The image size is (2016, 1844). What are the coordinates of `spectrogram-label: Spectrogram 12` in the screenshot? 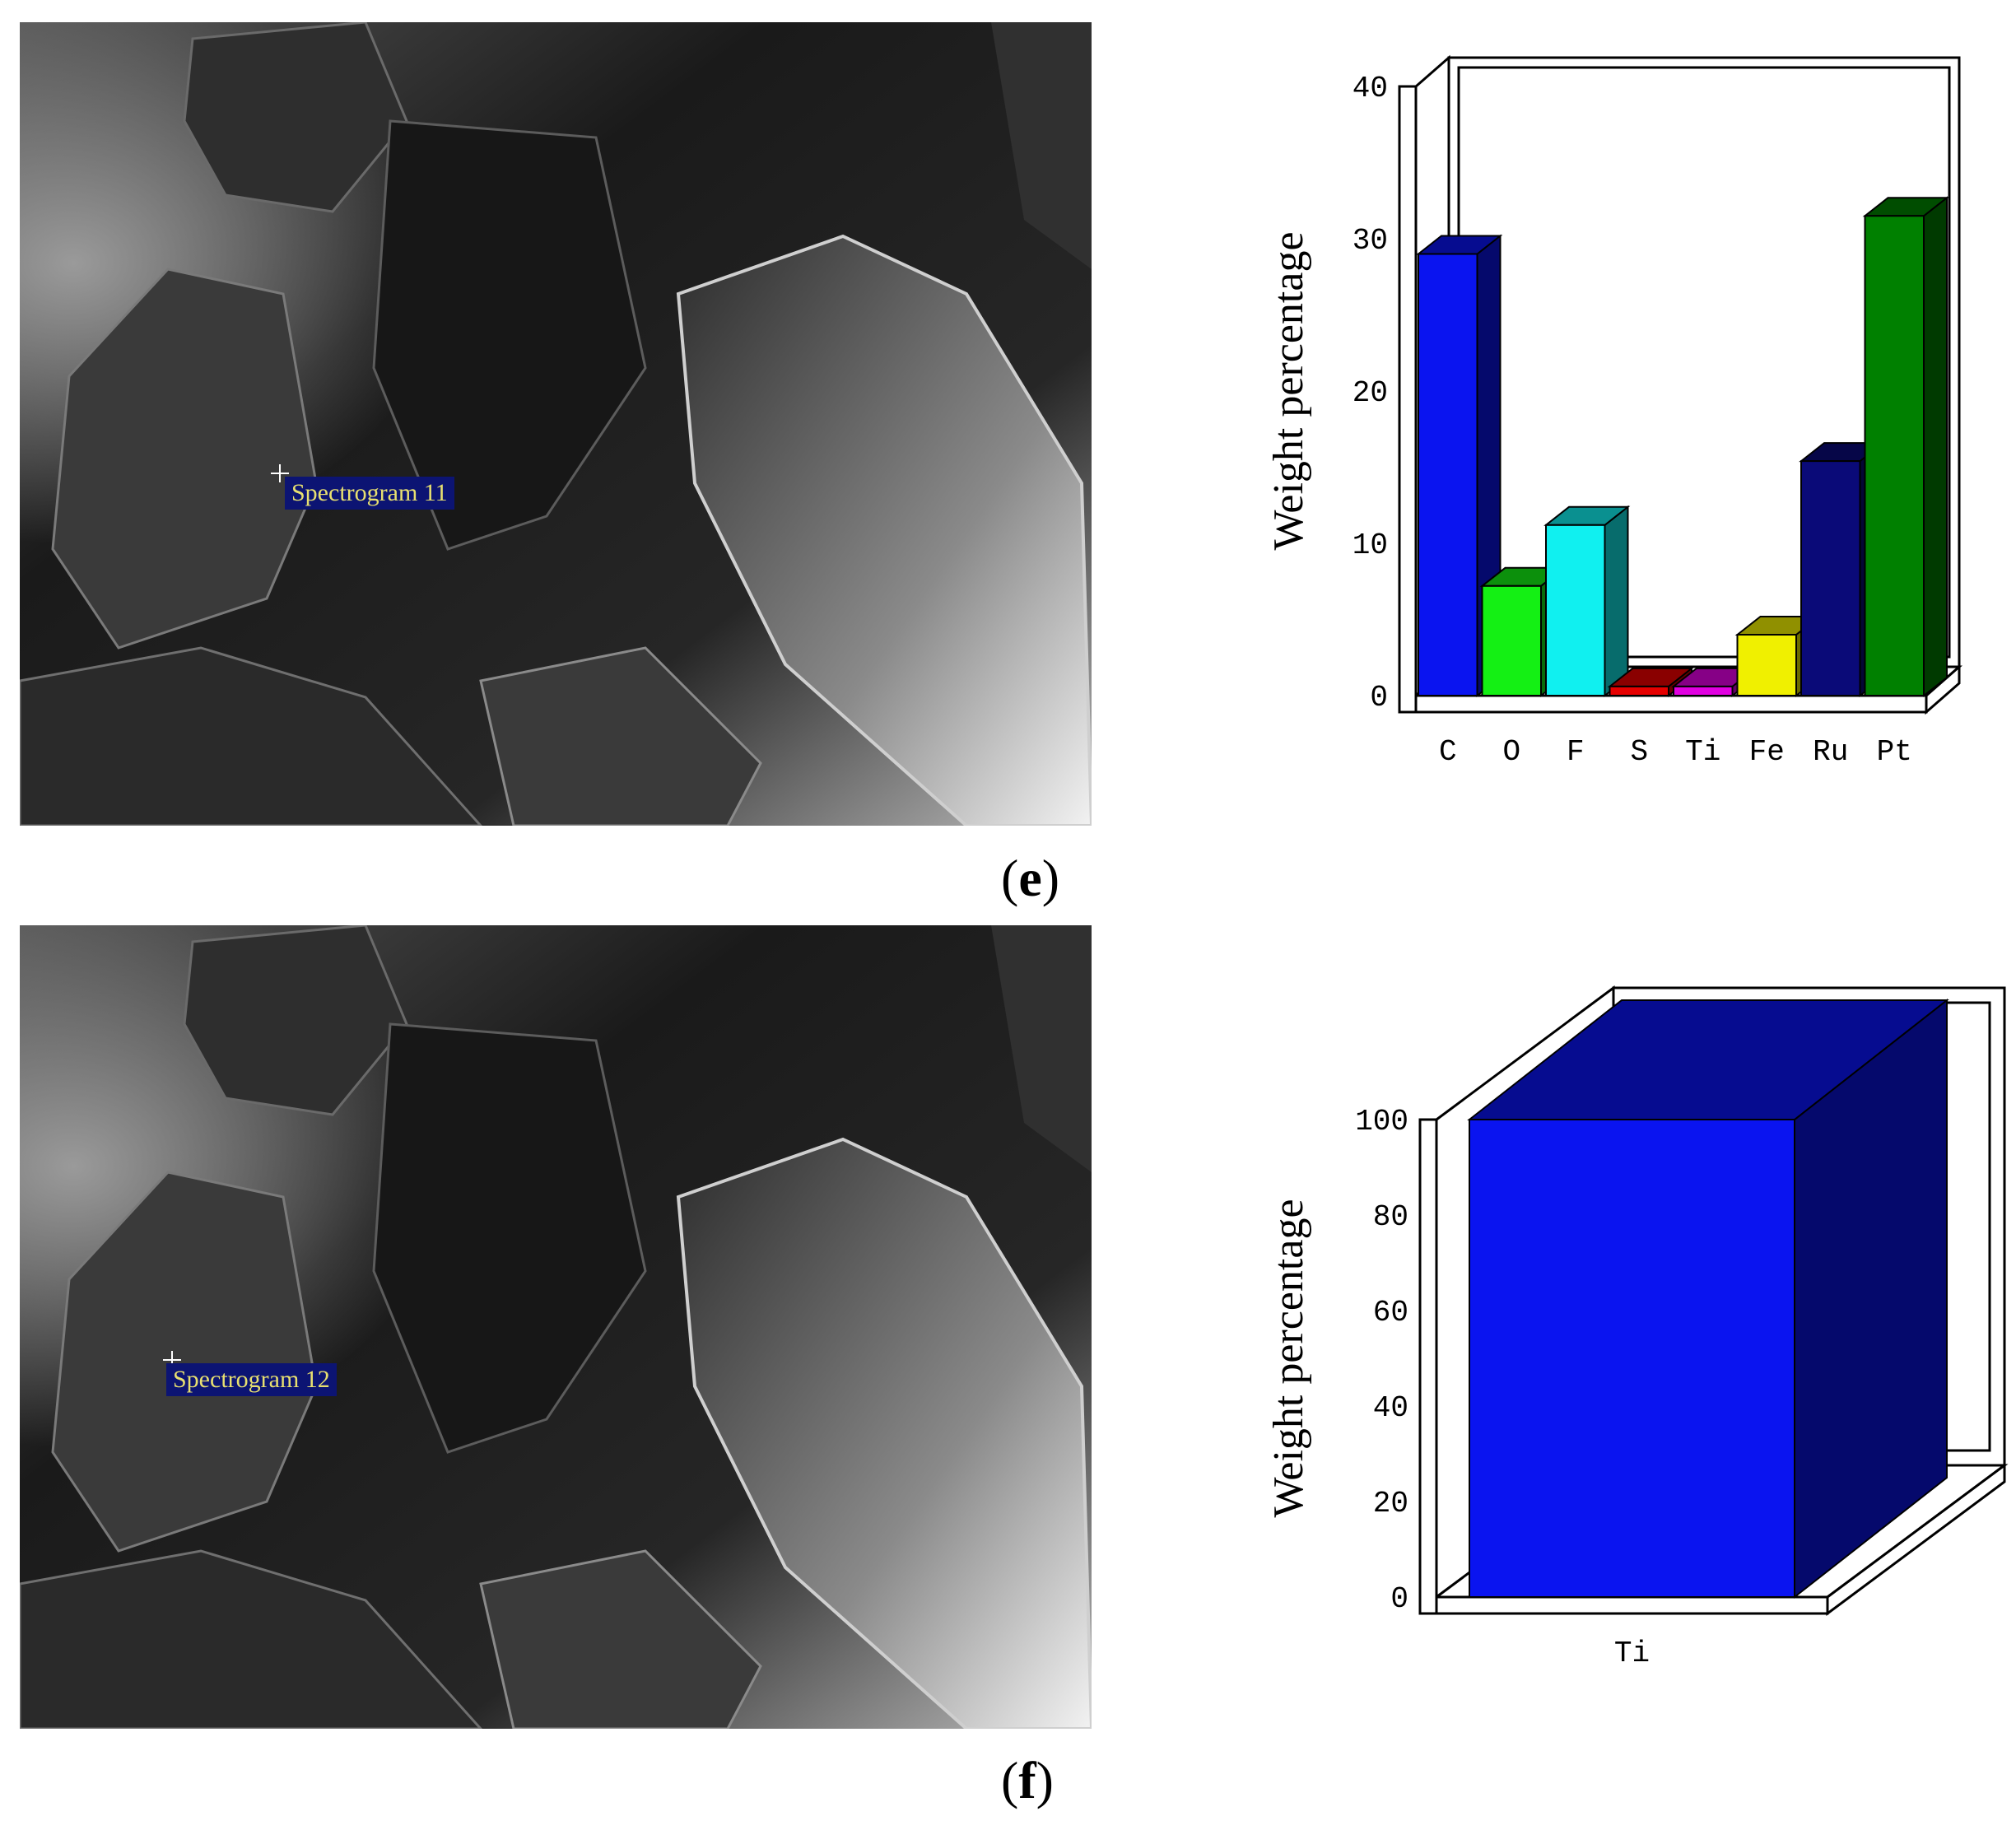 It's located at (251, 1379).